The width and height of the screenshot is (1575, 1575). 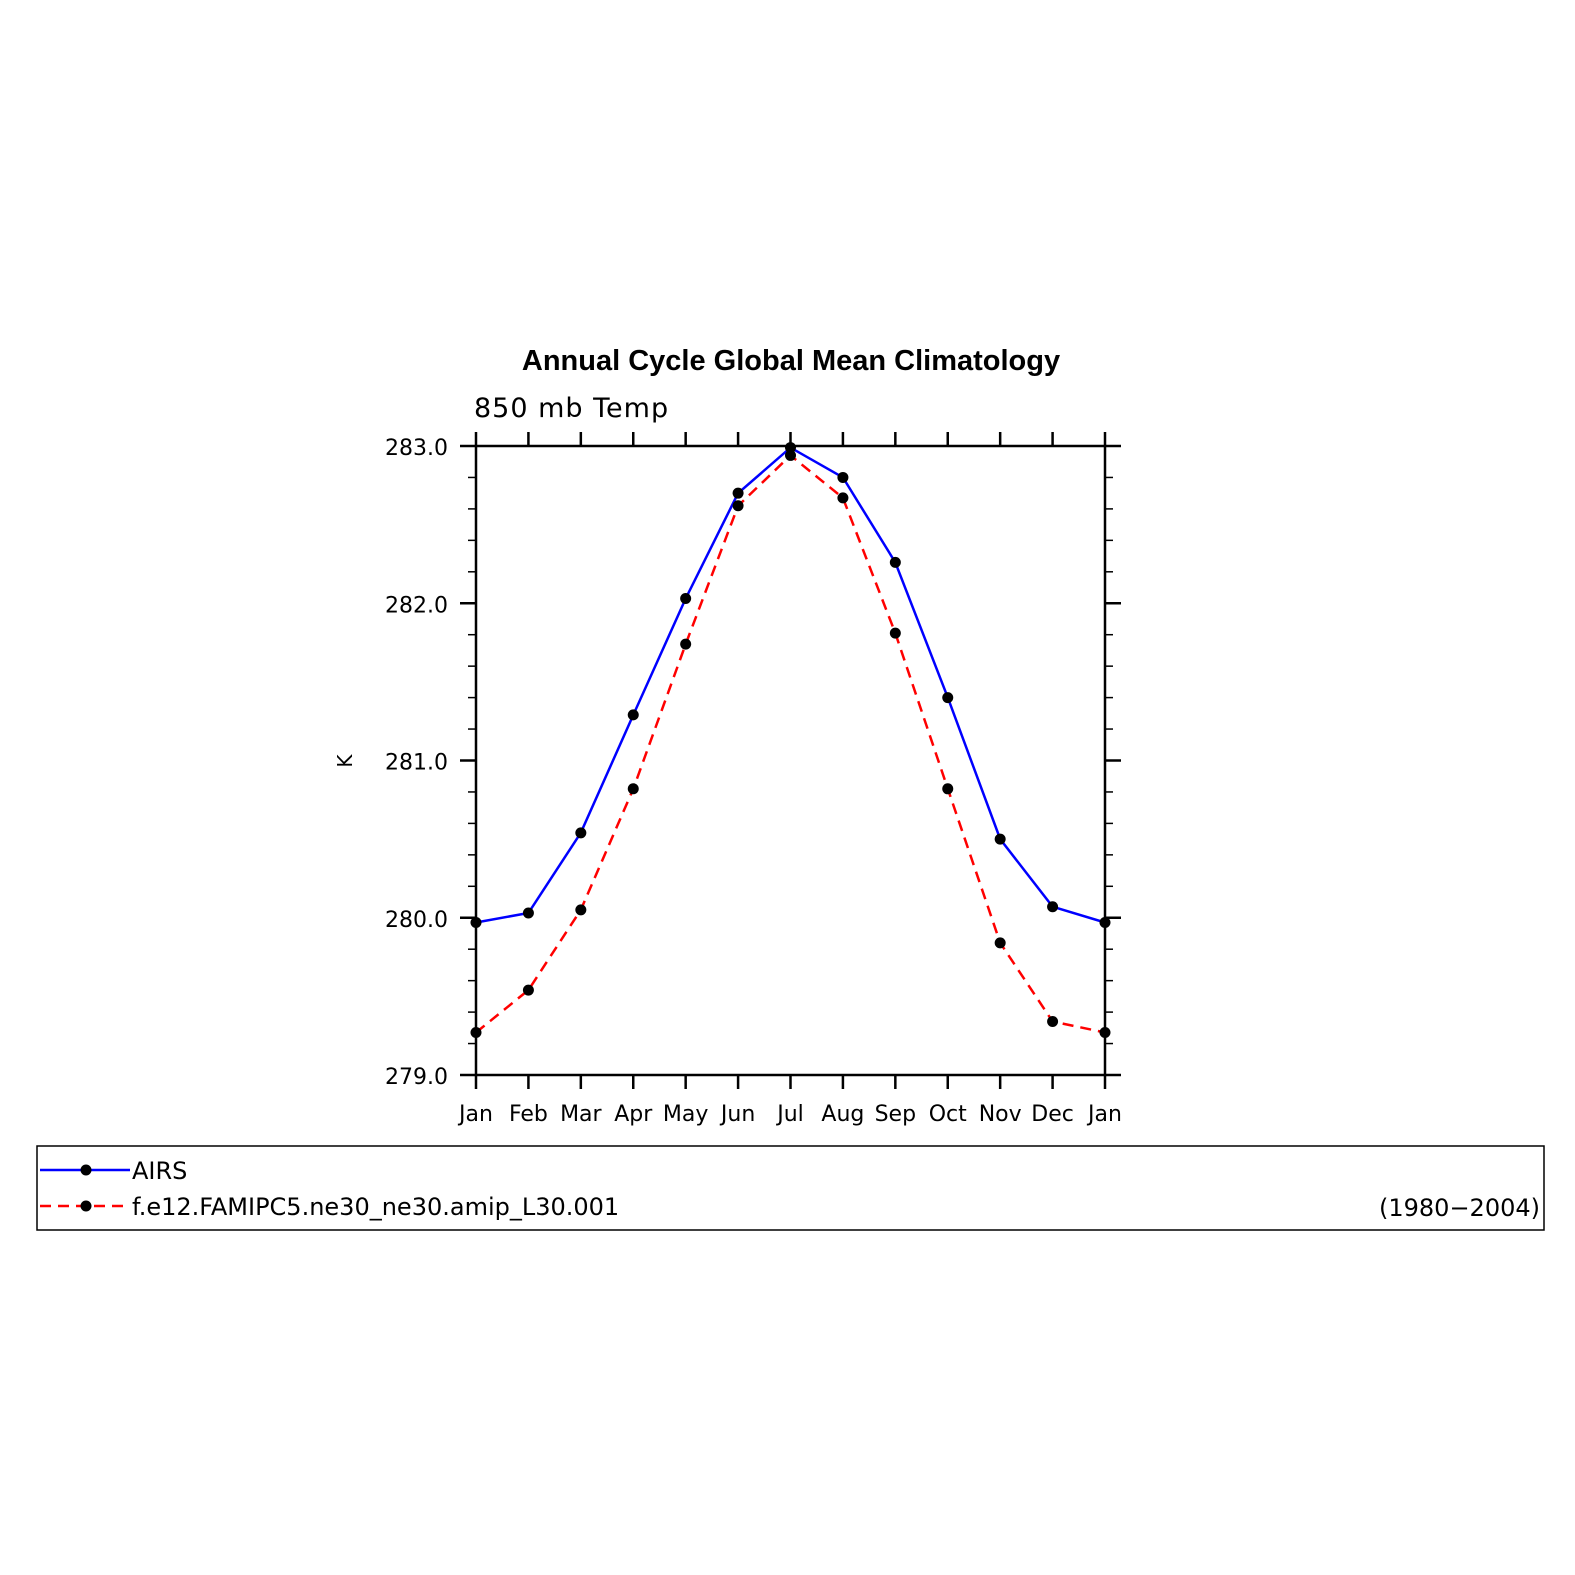 What do you see at coordinates (633, 1114) in the screenshot?
I see `x-tick-label: Apr` at bounding box center [633, 1114].